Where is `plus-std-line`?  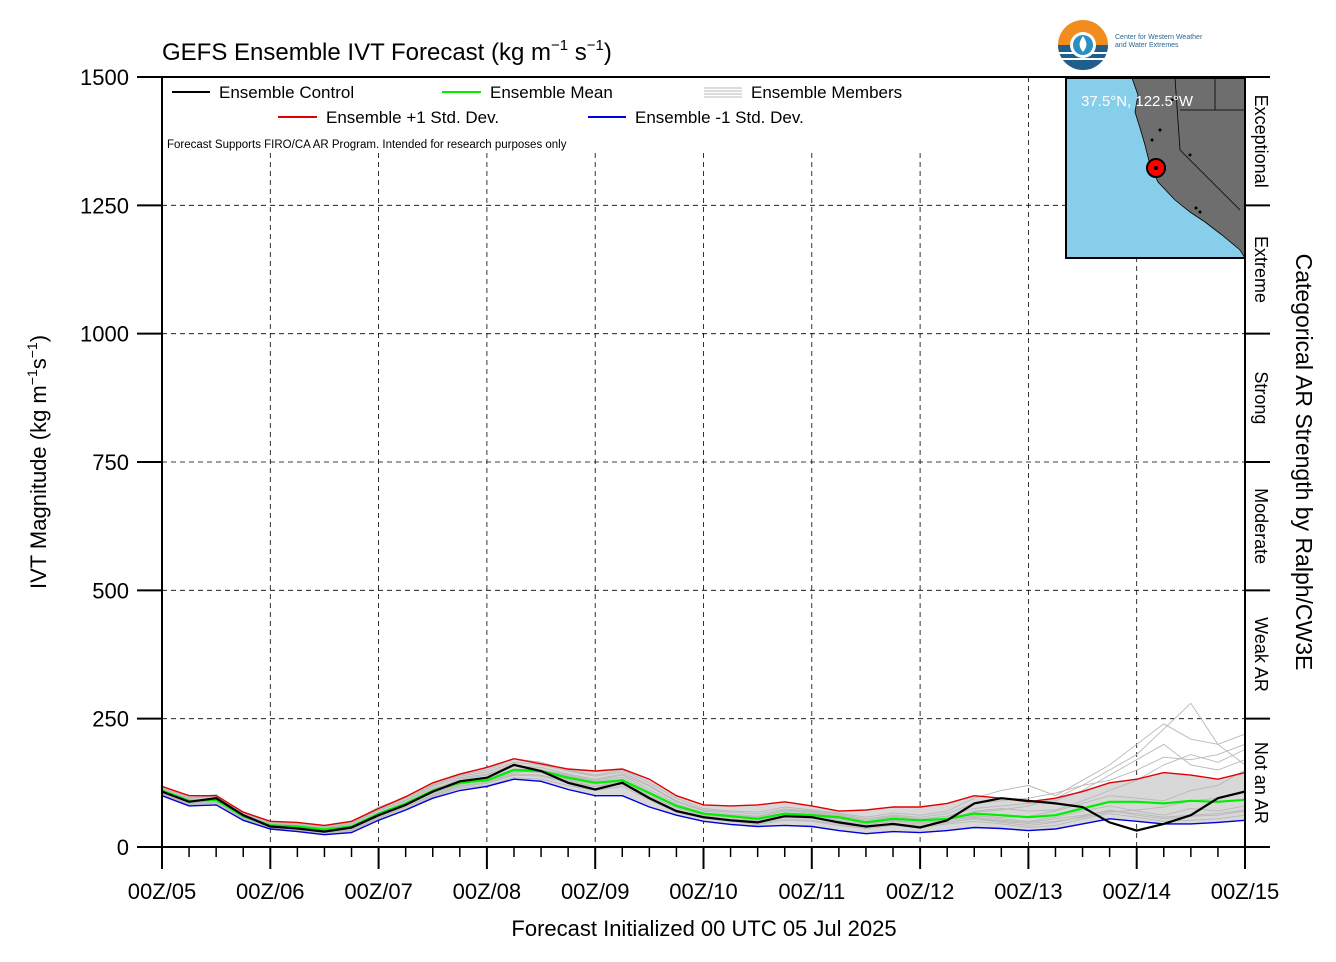
plus-std-line is located at coordinates (703, 792).